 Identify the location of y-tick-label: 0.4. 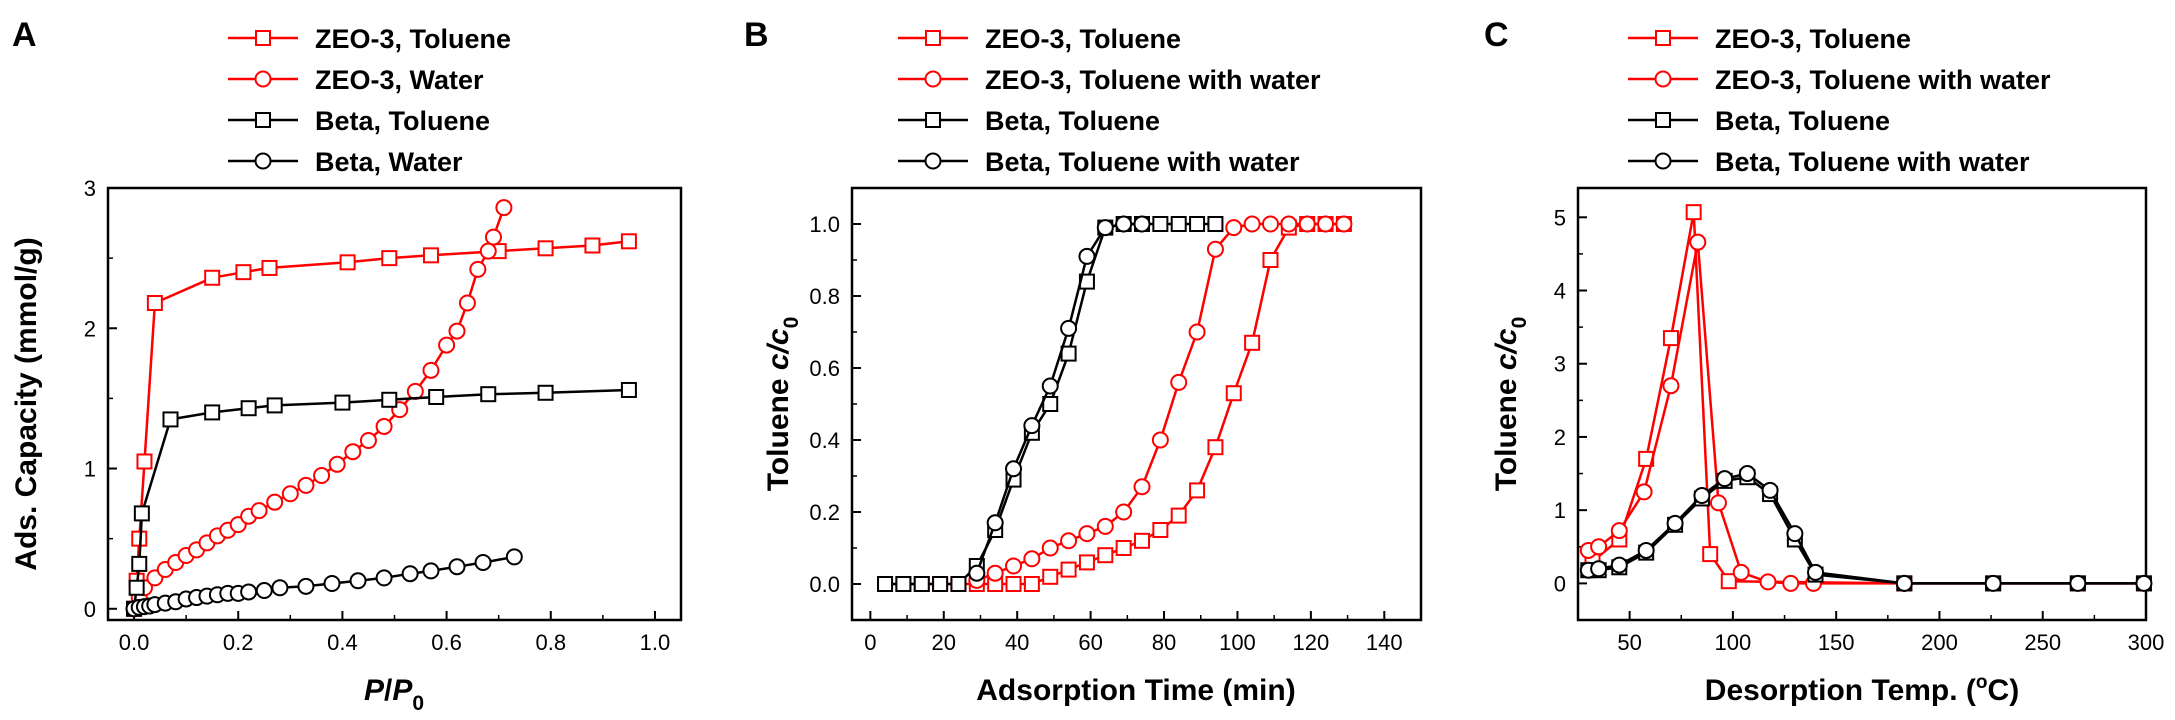
(824, 440).